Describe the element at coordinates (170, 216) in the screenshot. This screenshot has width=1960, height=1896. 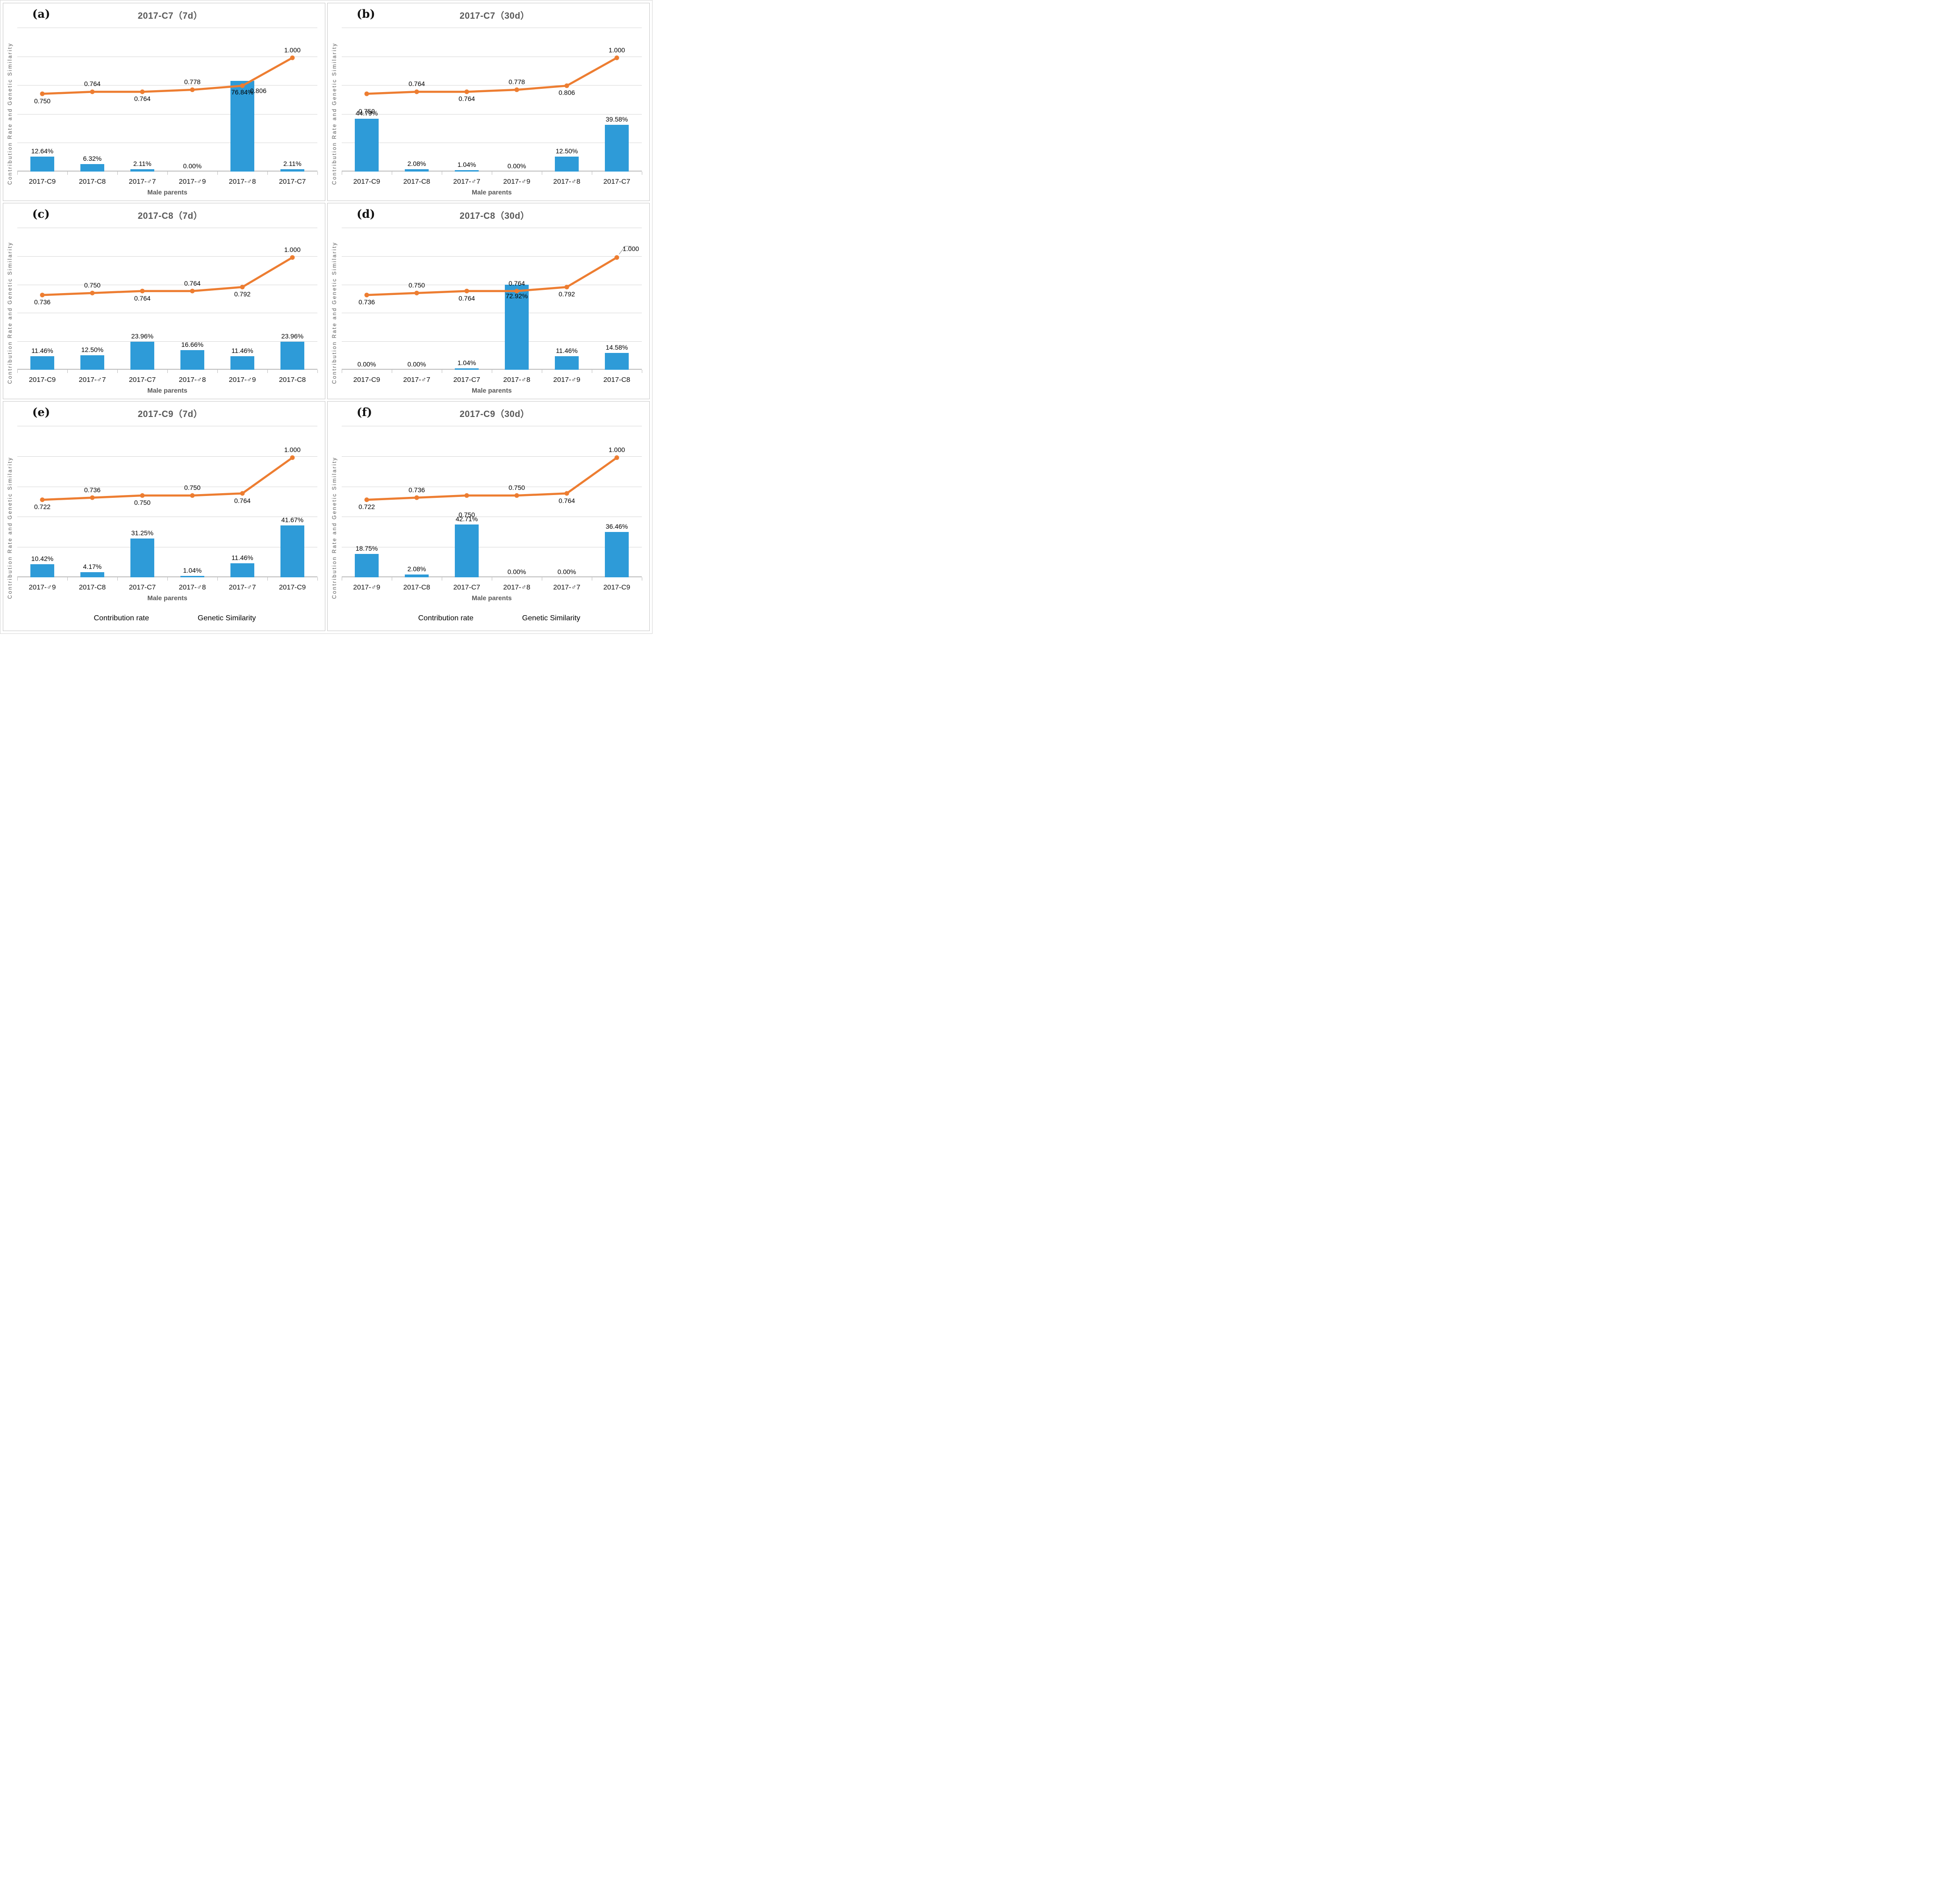
I see `chart-title: 2017-C8（7d）` at that location.